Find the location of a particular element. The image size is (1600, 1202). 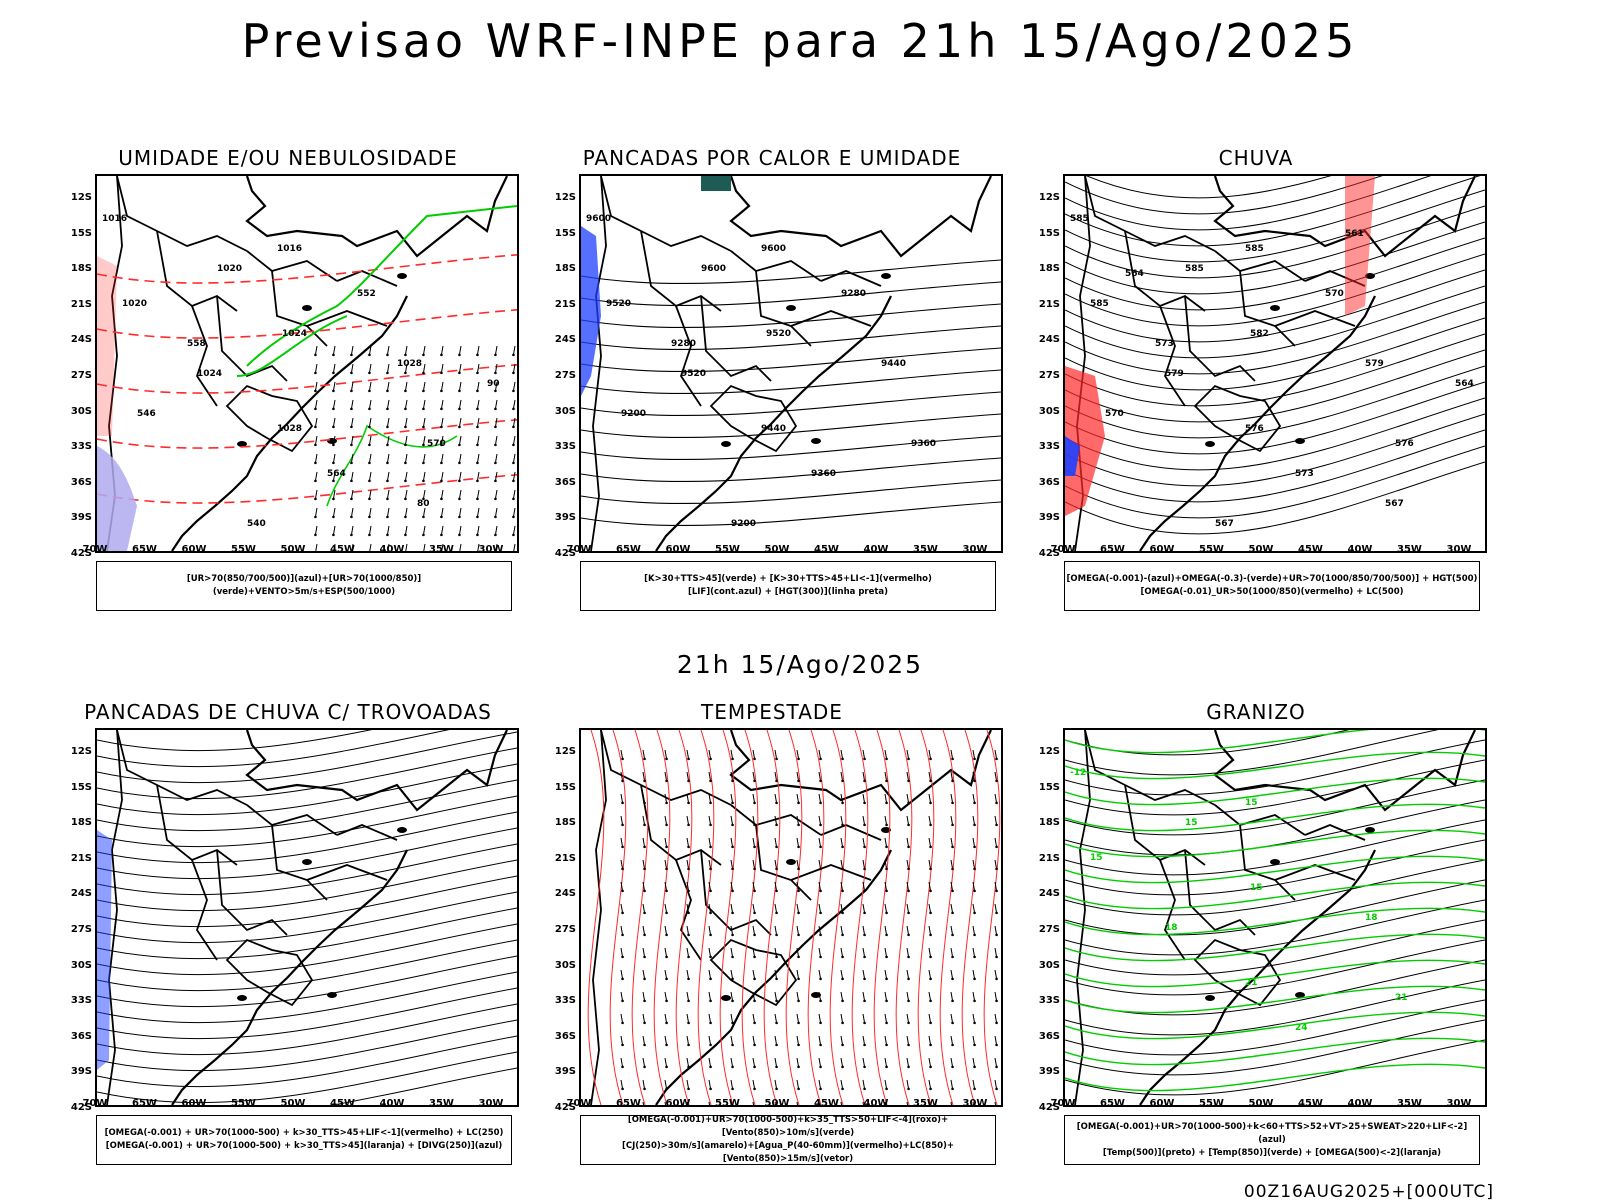

lon-tick-label: 40W is located at coordinates (876, 1103).